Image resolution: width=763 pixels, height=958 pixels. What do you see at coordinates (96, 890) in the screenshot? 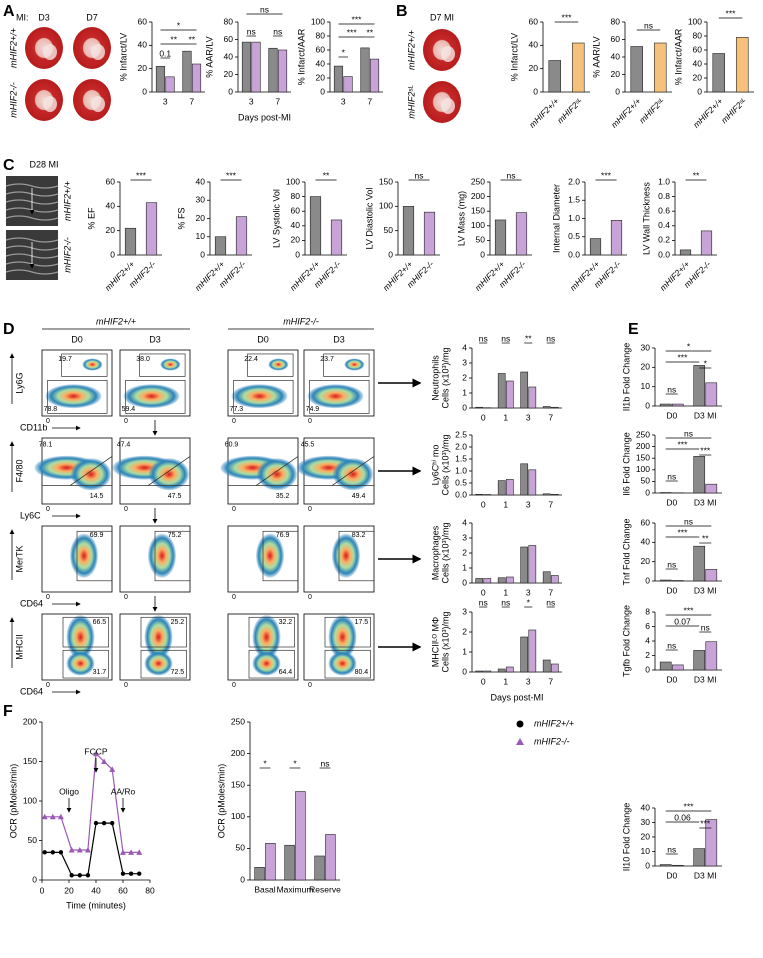
I see `x-tick-label: 40` at bounding box center [96, 890].